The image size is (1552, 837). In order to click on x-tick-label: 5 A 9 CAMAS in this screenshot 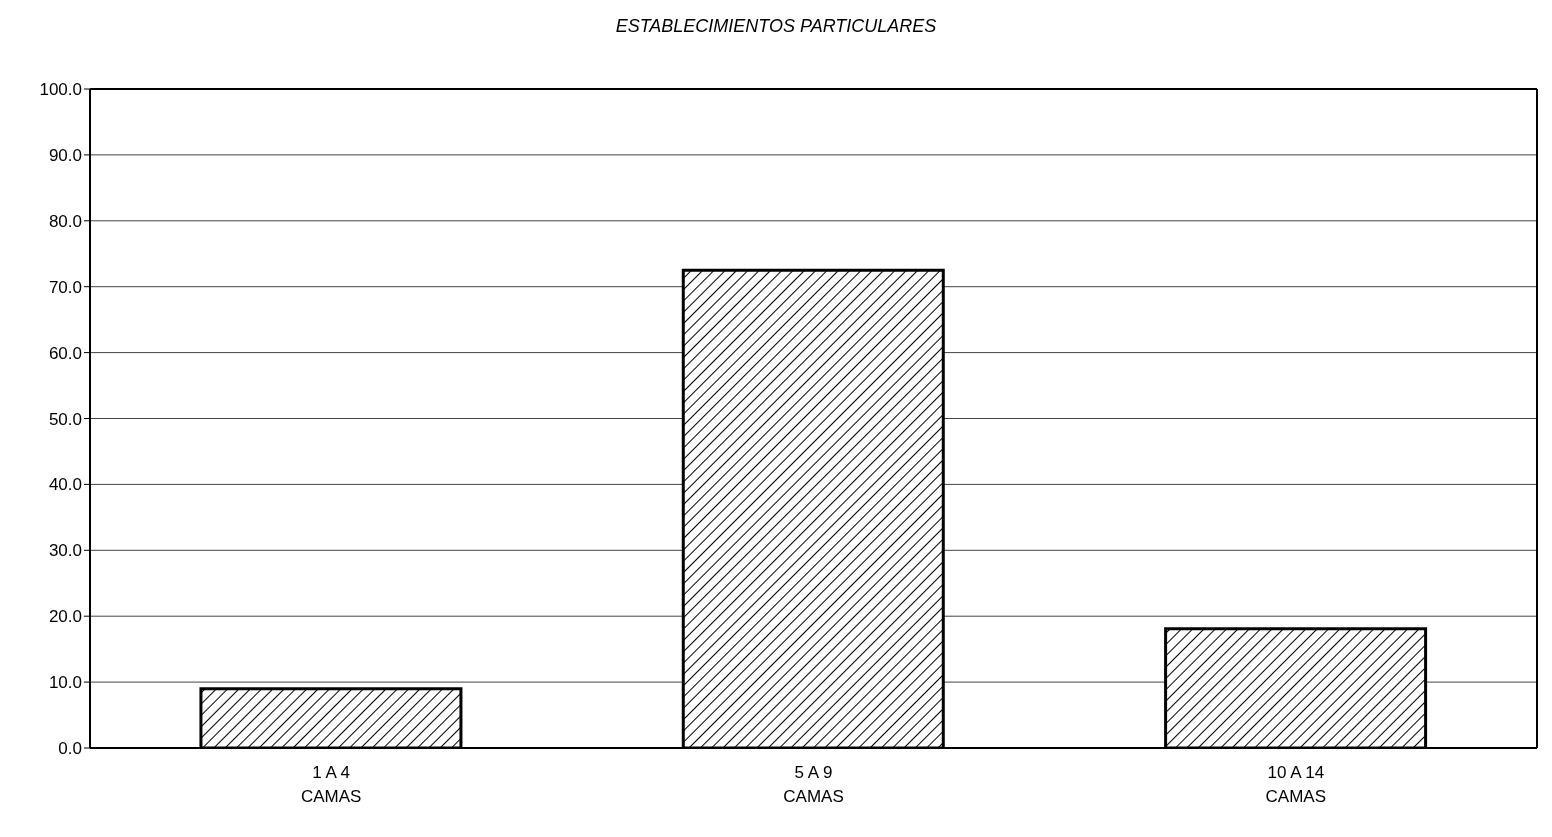, I will do `click(813, 784)`.